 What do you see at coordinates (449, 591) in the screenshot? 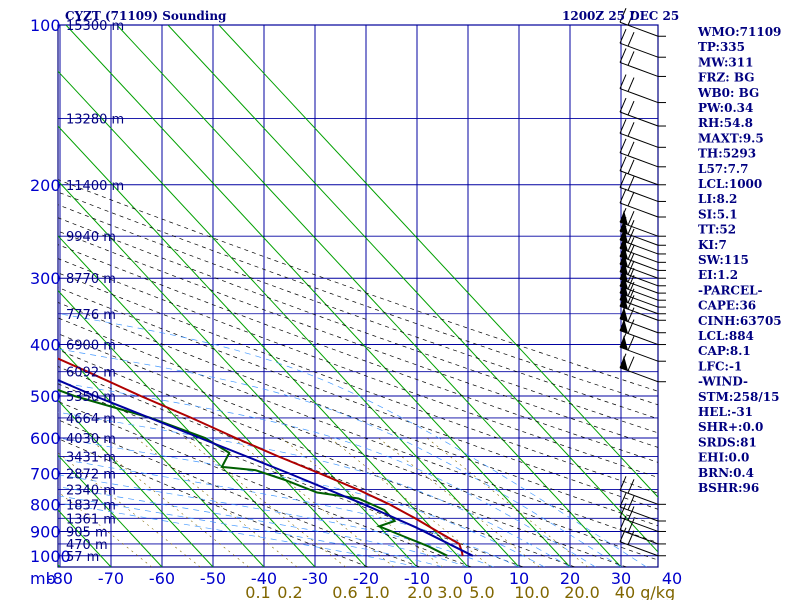
I see `mixing-ratio-label: 3.0` at bounding box center [449, 591].